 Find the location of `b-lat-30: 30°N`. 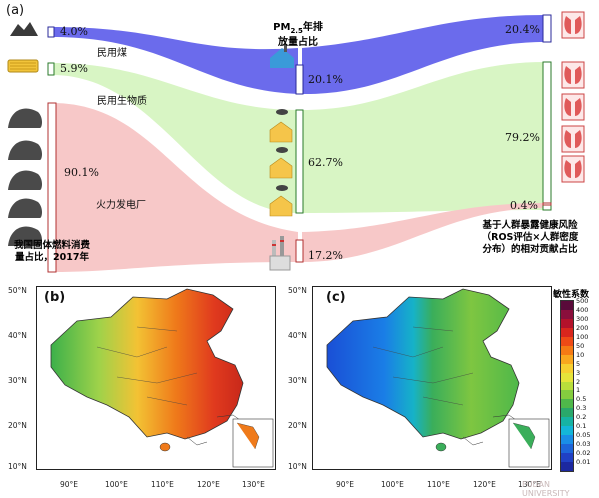

b-lat-30: 30°N is located at coordinates (17, 380).